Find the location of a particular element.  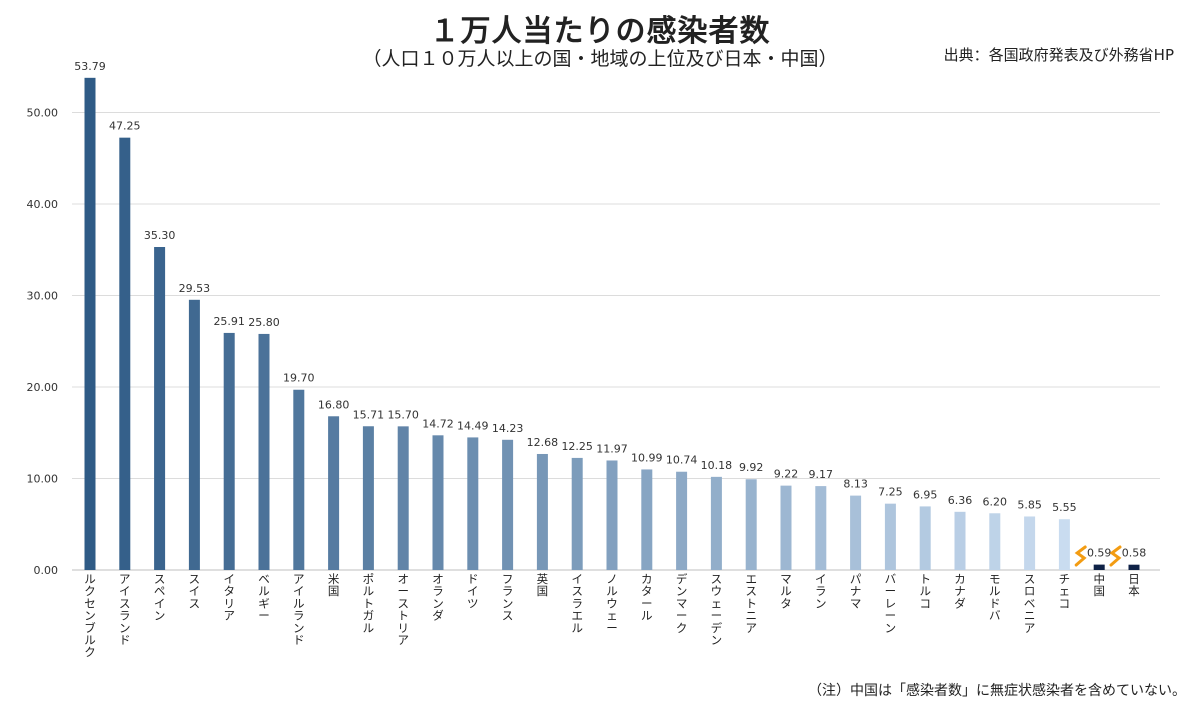

value-label: 12.68 is located at coordinates (543, 442).